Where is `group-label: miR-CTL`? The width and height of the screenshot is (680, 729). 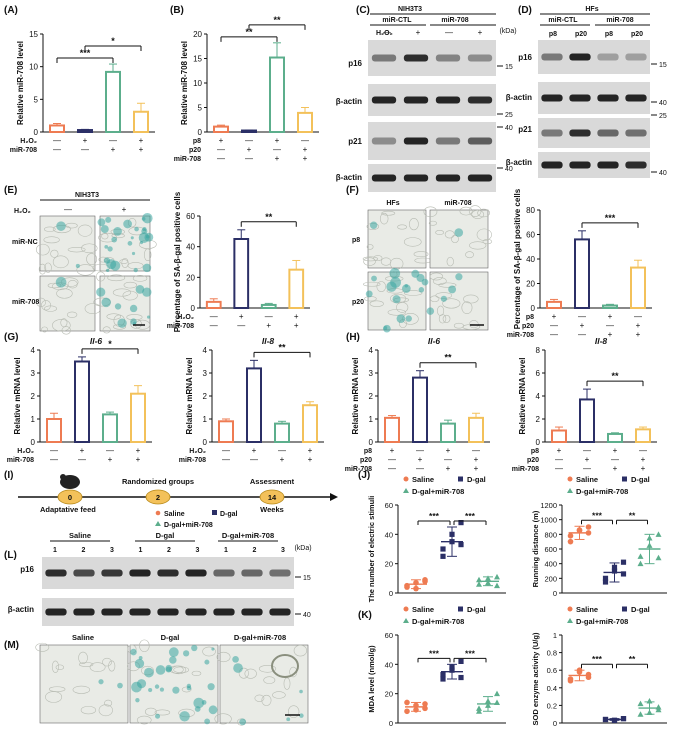
group-label: miR-CTL is located at coordinates (563, 20).